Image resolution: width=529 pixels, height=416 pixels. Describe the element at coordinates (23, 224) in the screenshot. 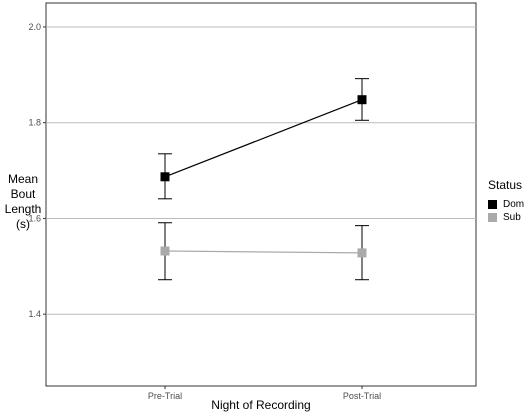

I see `y-axis-label-line: (s)` at that location.